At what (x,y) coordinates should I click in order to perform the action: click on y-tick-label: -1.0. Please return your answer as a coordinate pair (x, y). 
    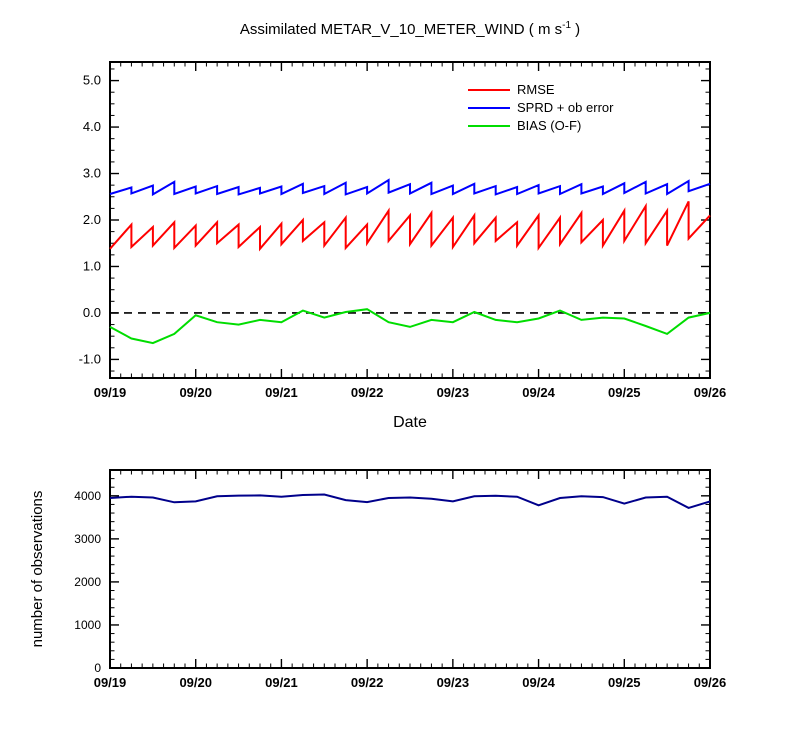
    Looking at the image, I should click on (90, 358).